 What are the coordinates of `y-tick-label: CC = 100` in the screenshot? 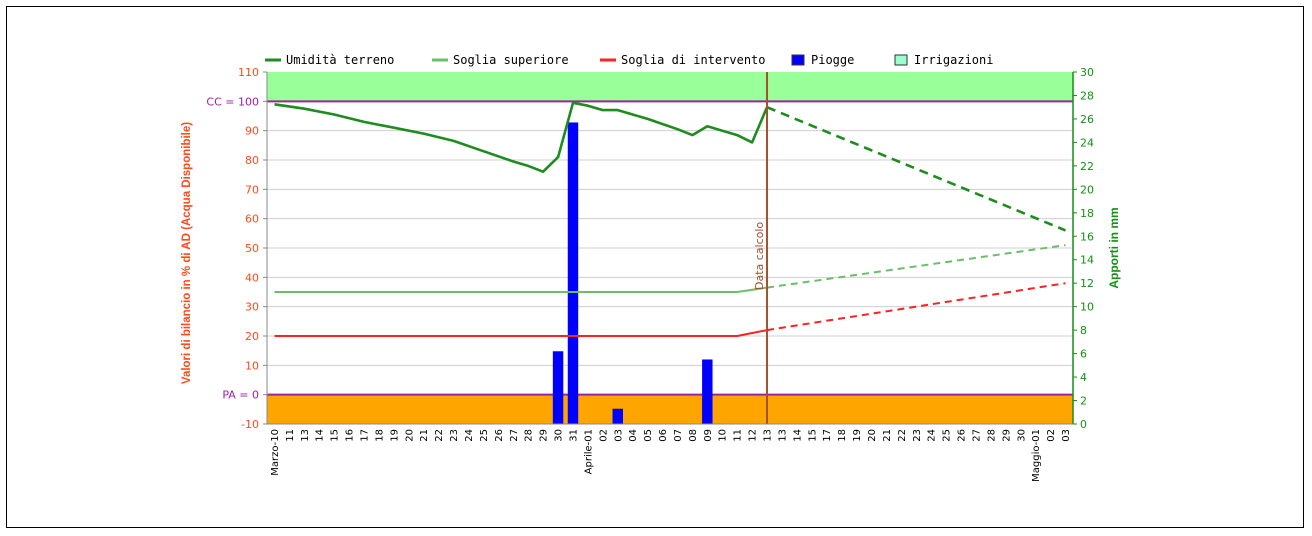 It's located at (232, 101).